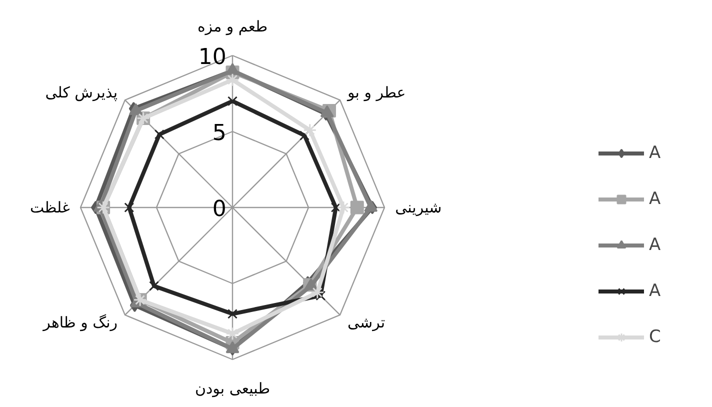 This screenshot has height=407, width=712. I want to click on spoke-label: ترشی, so click(367, 323).